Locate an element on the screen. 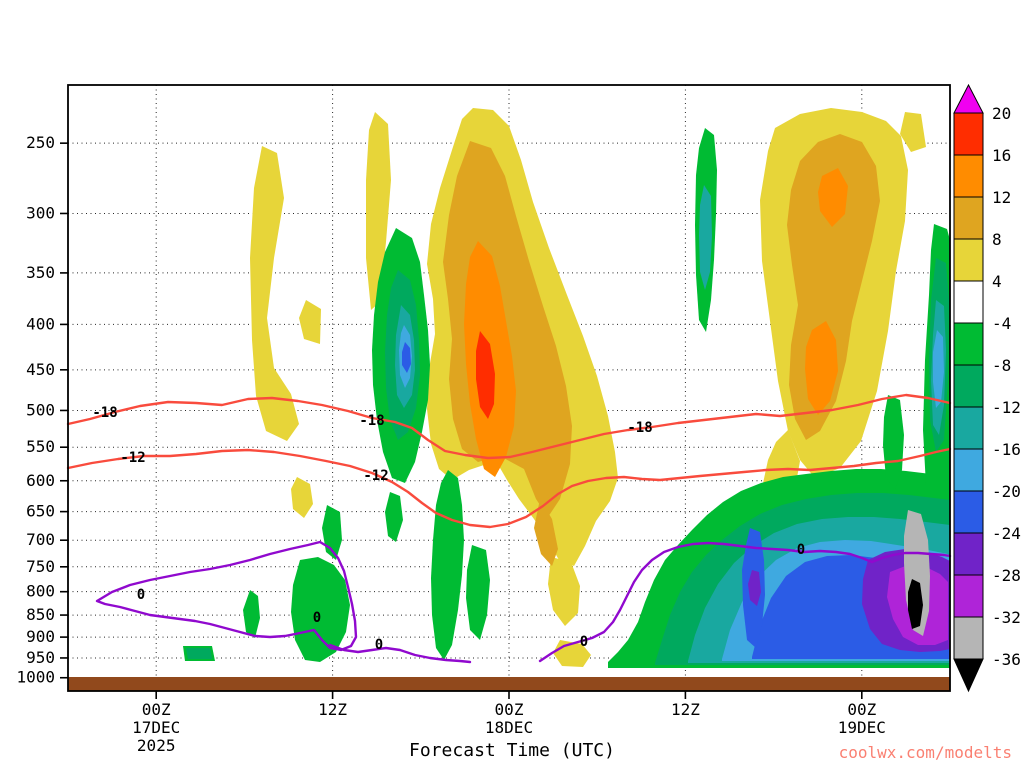 This screenshot has height=768, width=1024. pressure-tick-label: 550 is located at coordinates (40, 446).